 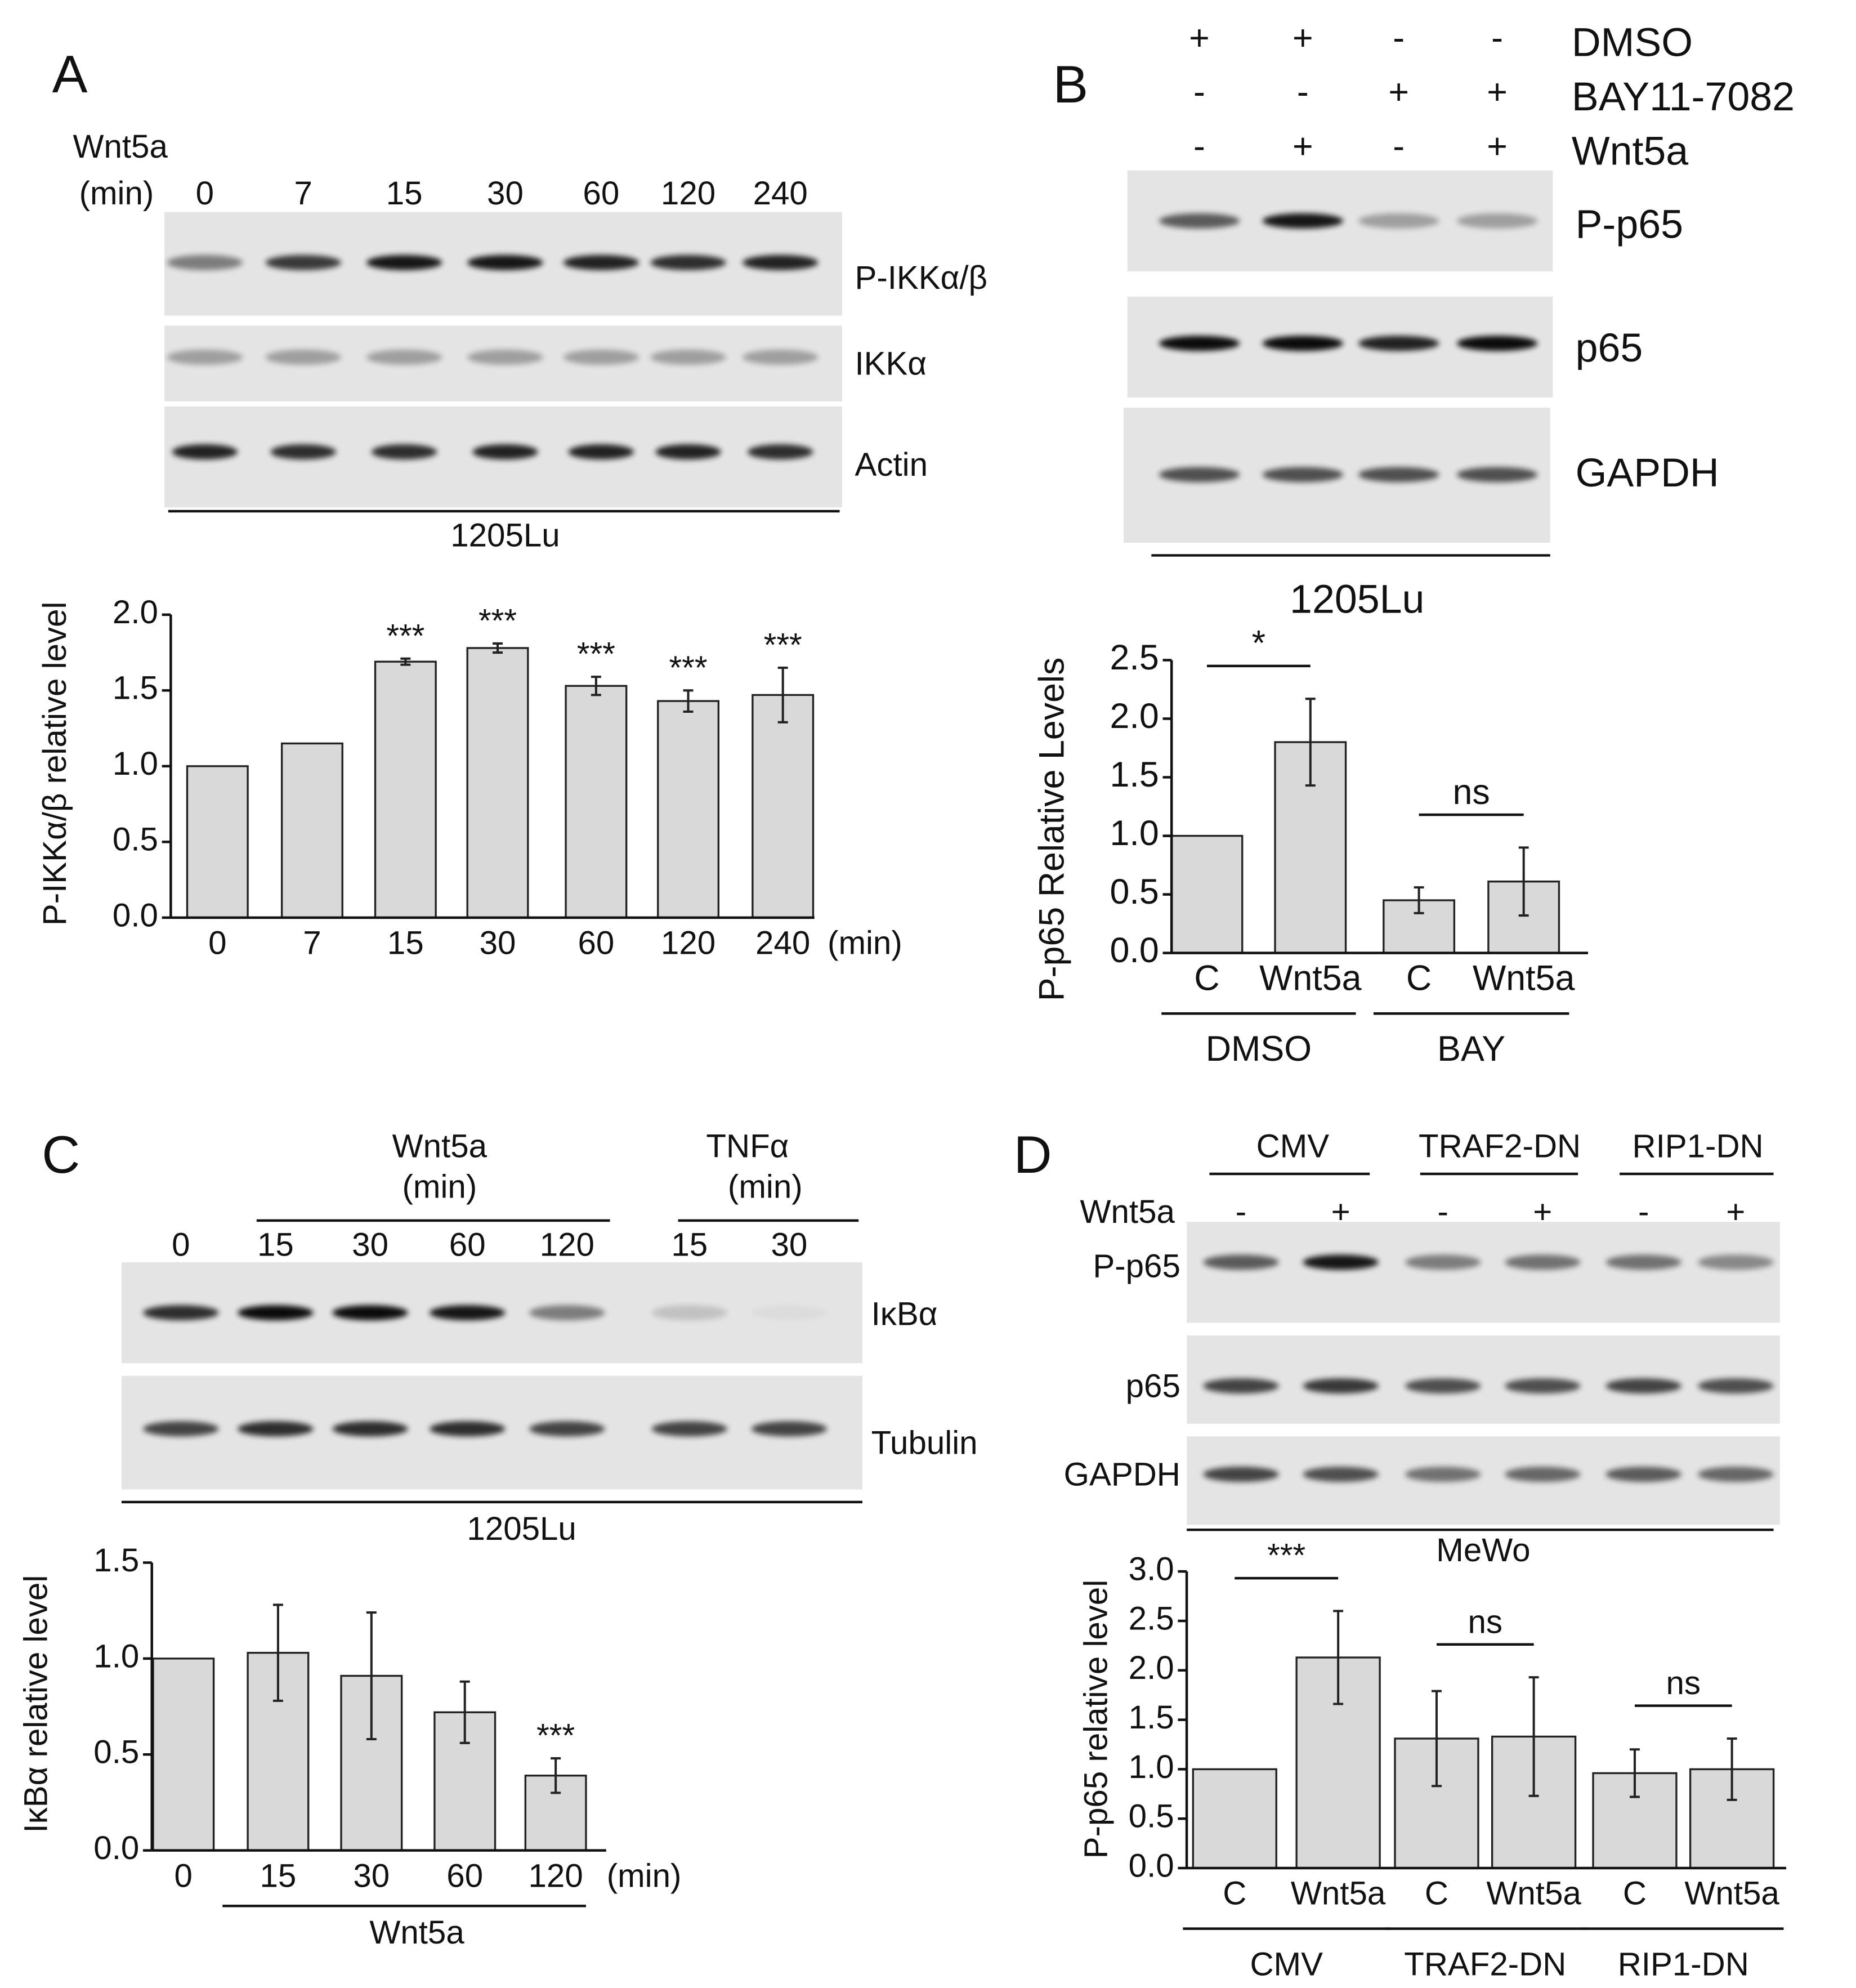 I want to click on panel-letter: C, so click(x=61, y=1155).